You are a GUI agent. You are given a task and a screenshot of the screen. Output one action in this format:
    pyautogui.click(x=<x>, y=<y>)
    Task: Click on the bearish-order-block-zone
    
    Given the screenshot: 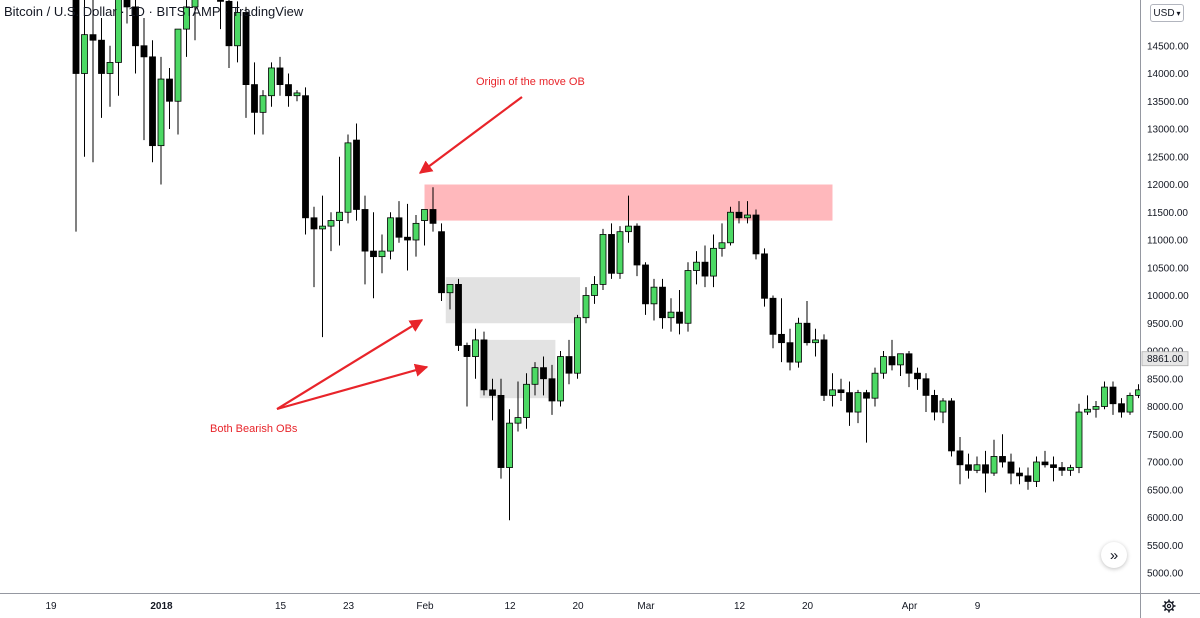 What is the action you would take?
    pyautogui.click(x=513, y=300)
    